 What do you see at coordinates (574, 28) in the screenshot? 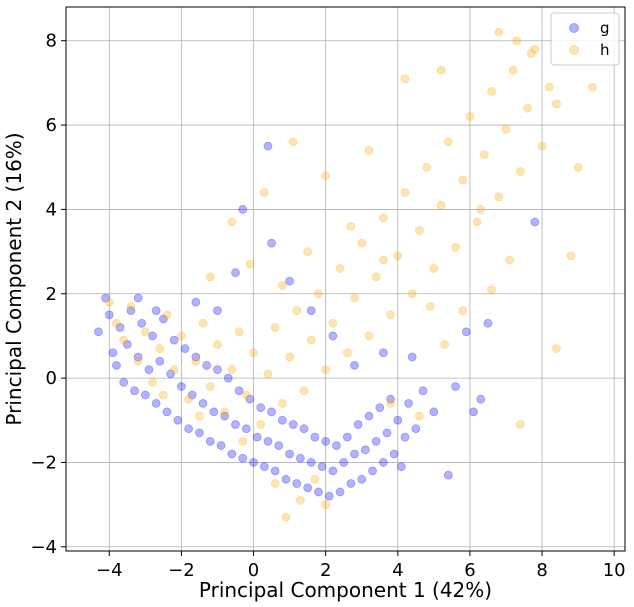
I see `legend-marker-g` at bounding box center [574, 28].